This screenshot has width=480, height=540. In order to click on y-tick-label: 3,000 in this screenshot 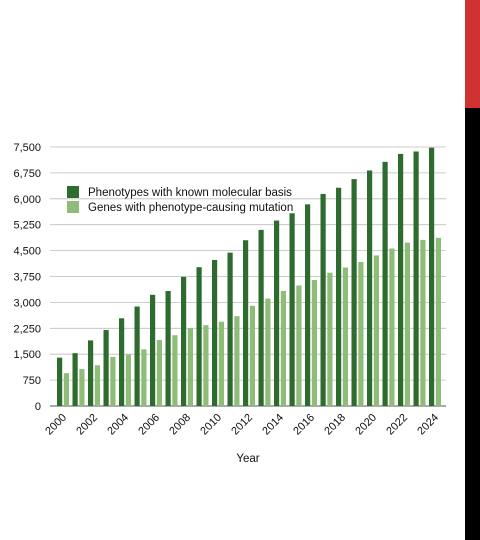, I will do `click(27, 303)`.